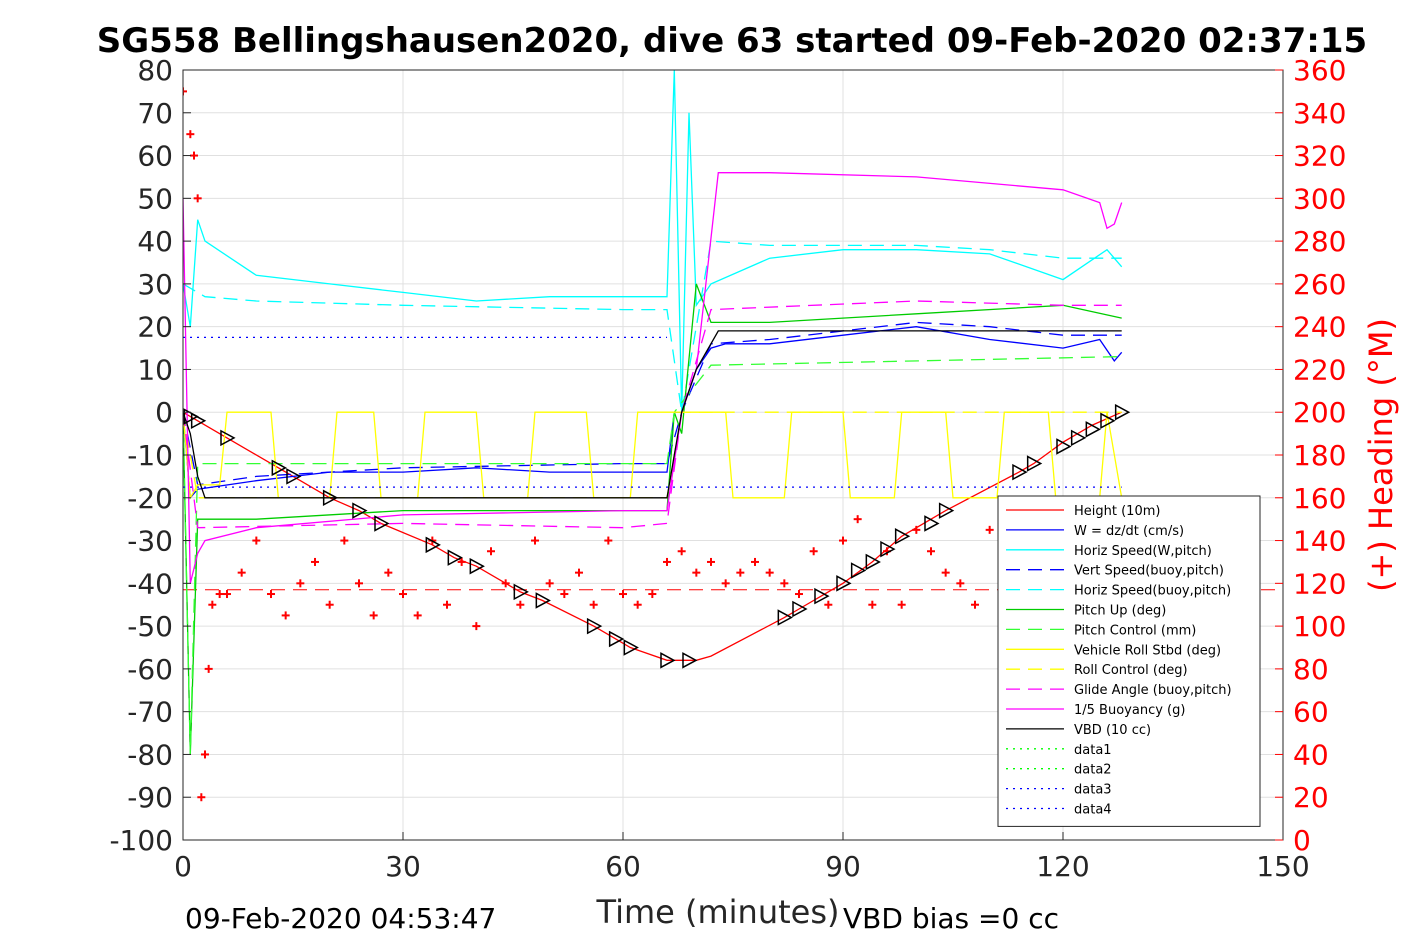 The height and width of the screenshot is (945, 1417). Describe the element at coordinates (1129, 531) in the screenshot. I see `legend-label: W = dz/dt (cm/s)` at that location.